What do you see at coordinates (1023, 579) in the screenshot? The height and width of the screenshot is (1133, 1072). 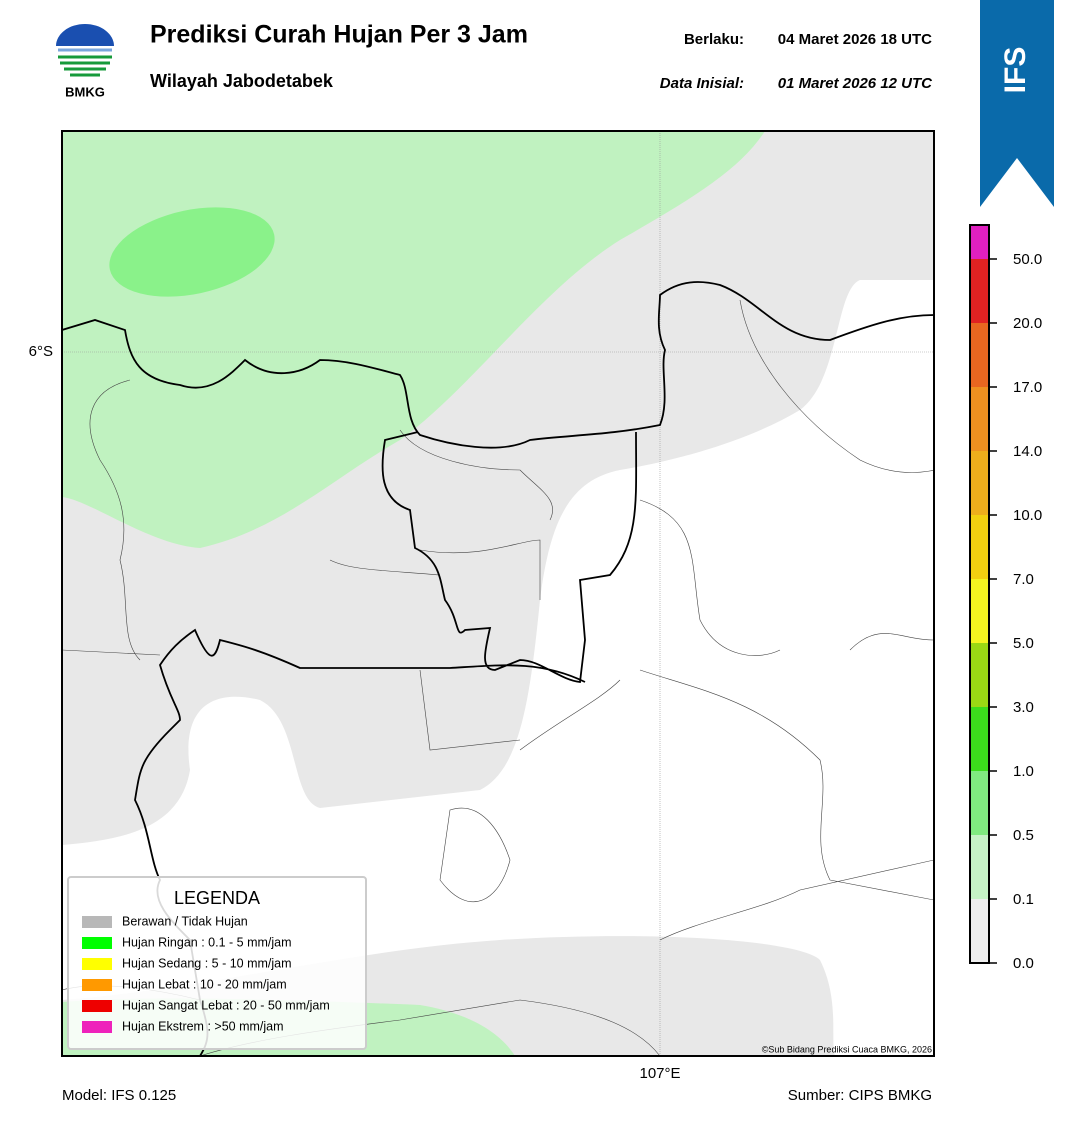 I see `colorbar-label: 7.0` at bounding box center [1023, 579].